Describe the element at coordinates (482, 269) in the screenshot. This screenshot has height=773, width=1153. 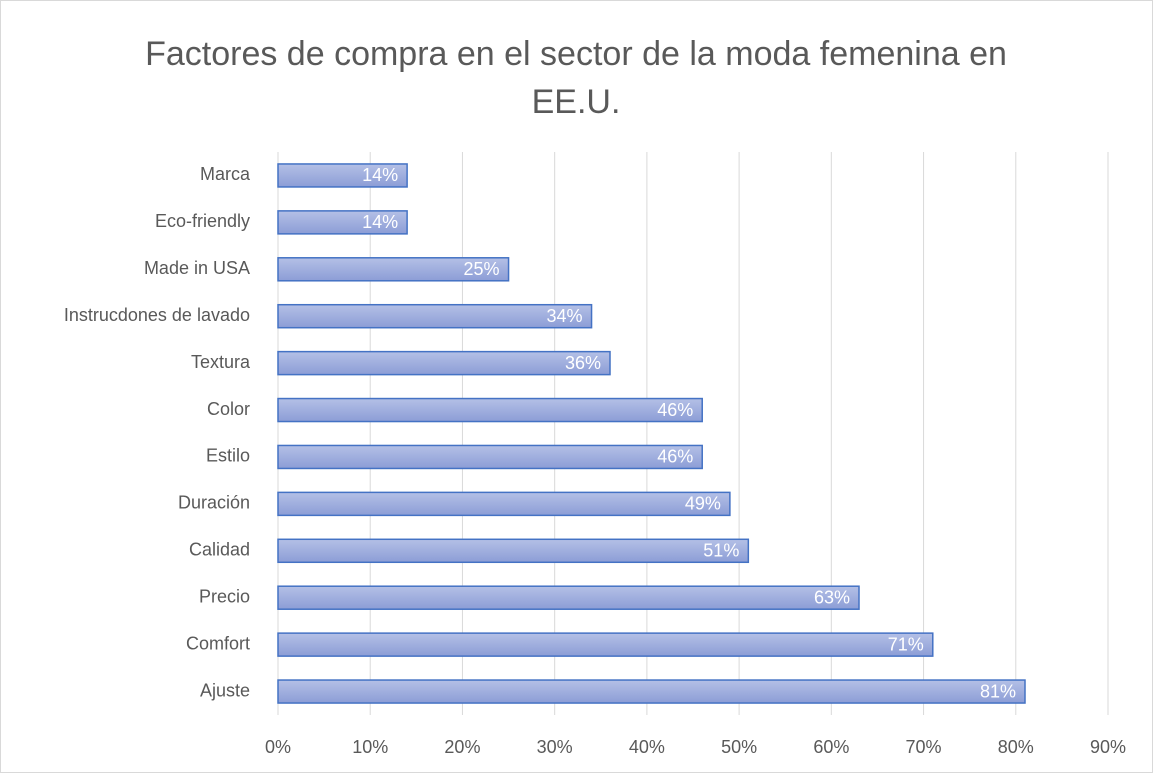
I see `value-label: 25%` at that location.